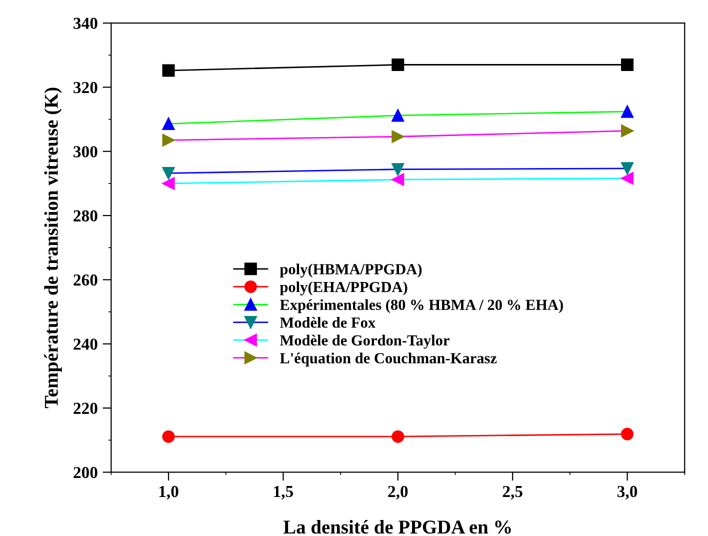 The width and height of the screenshot is (708, 536). Describe the element at coordinates (86, 152) in the screenshot. I see `y-tick-label: 300` at that location.